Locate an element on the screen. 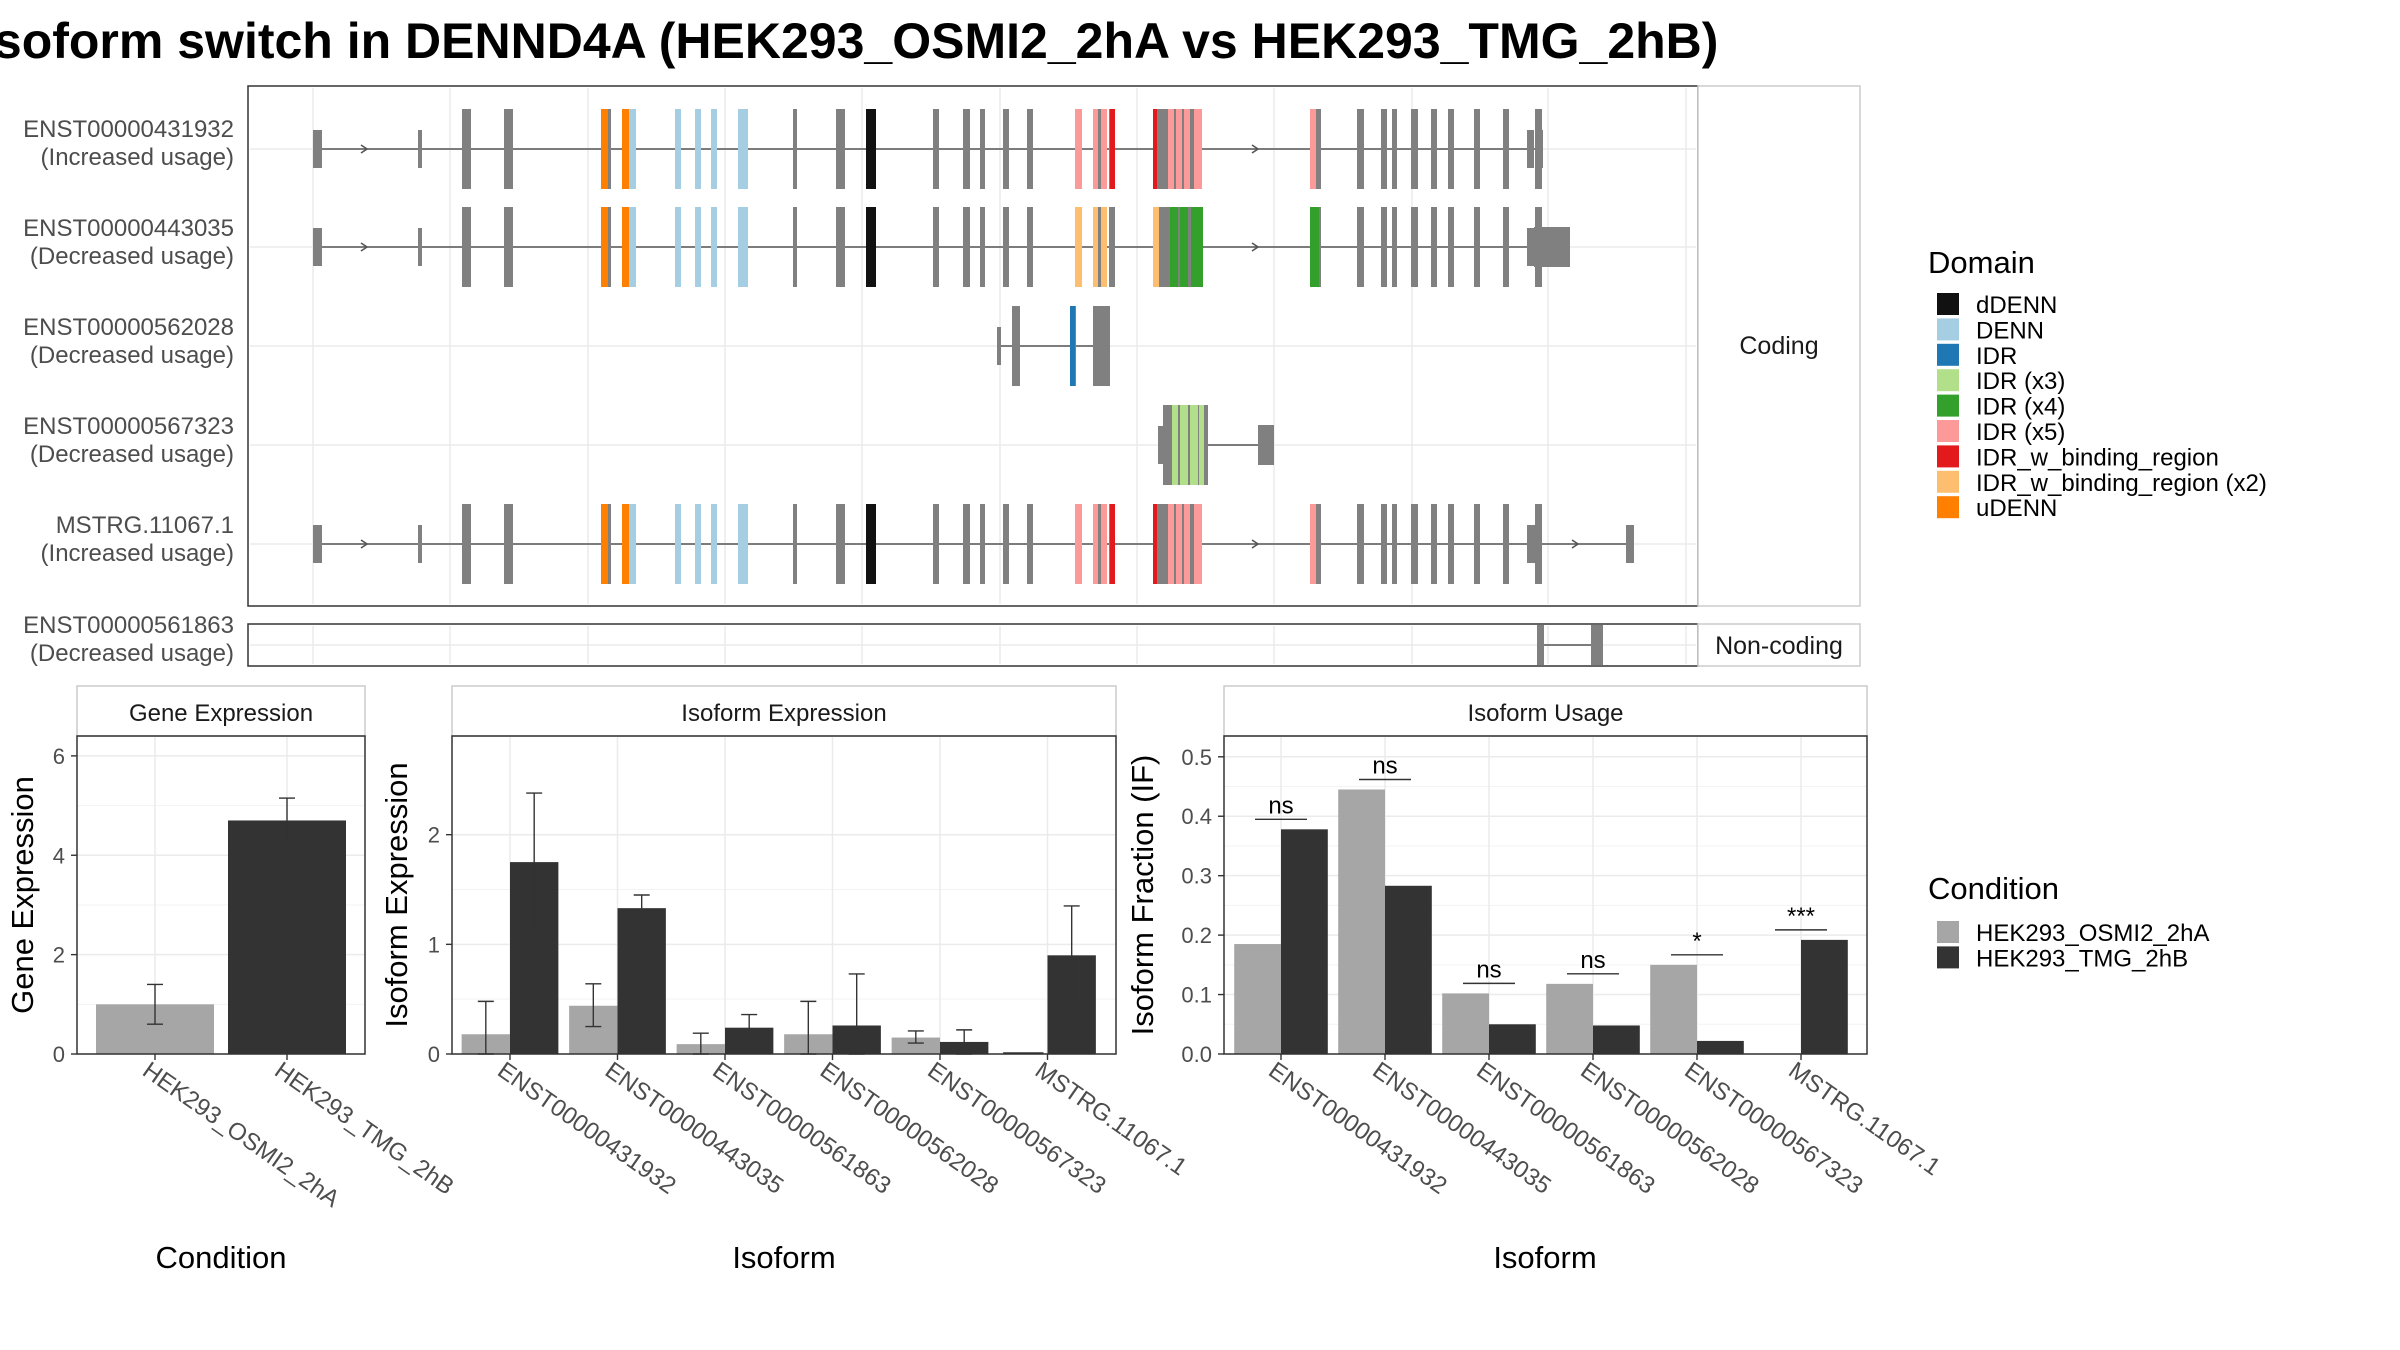 The height and width of the screenshot is (1350, 2400). legend-condition-label: HEK293_TMG_2hB is located at coordinates (2082, 958).